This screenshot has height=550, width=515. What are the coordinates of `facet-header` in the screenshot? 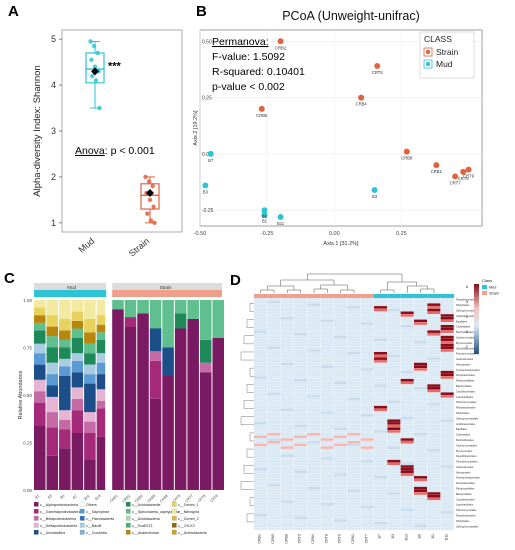 It's located at (167, 286).